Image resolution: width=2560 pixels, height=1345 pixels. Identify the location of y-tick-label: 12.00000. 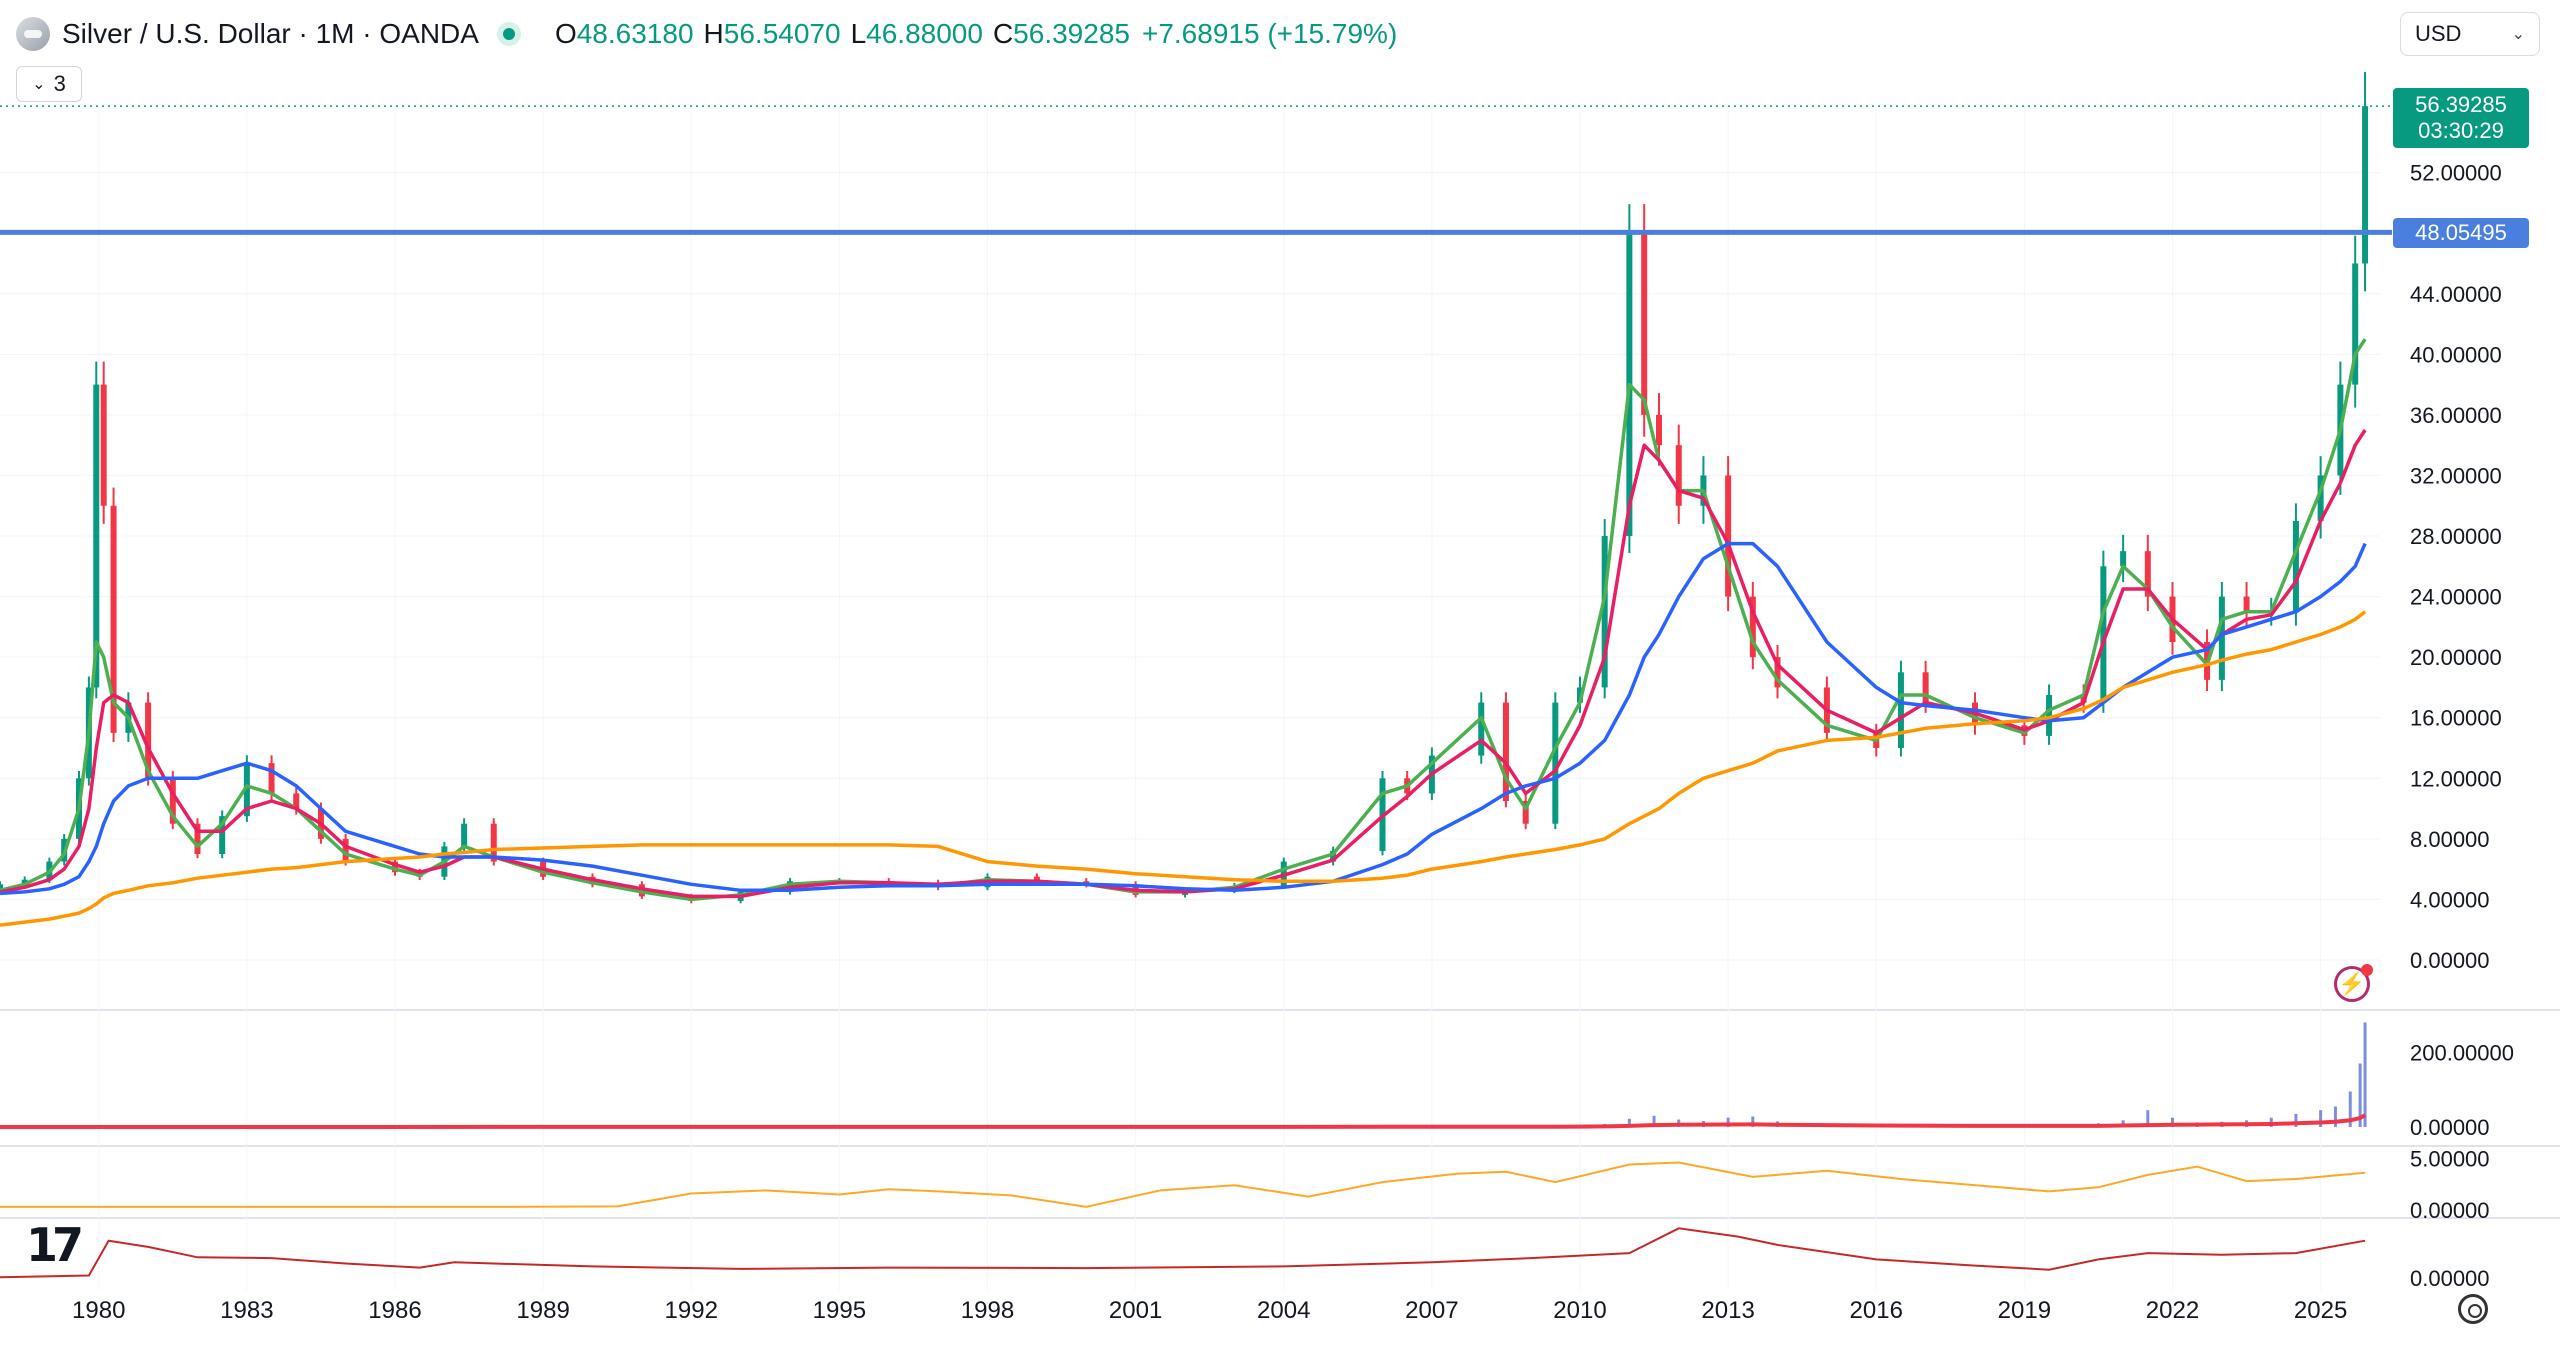
(2456, 778).